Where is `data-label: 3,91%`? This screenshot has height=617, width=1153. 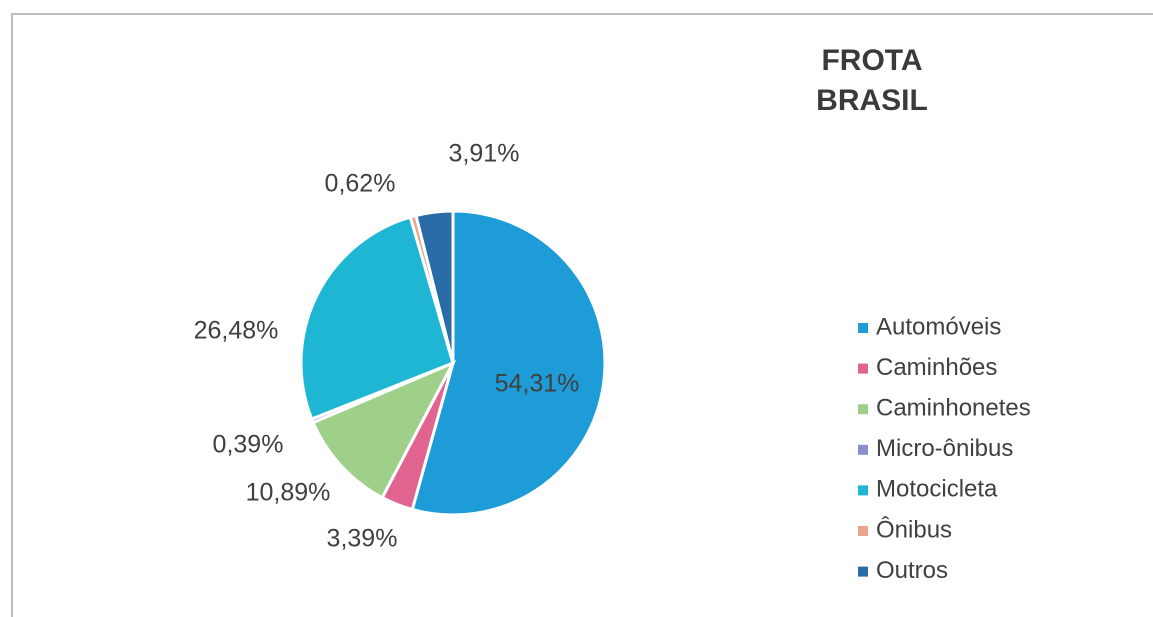
data-label: 3,91% is located at coordinates (484, 154).